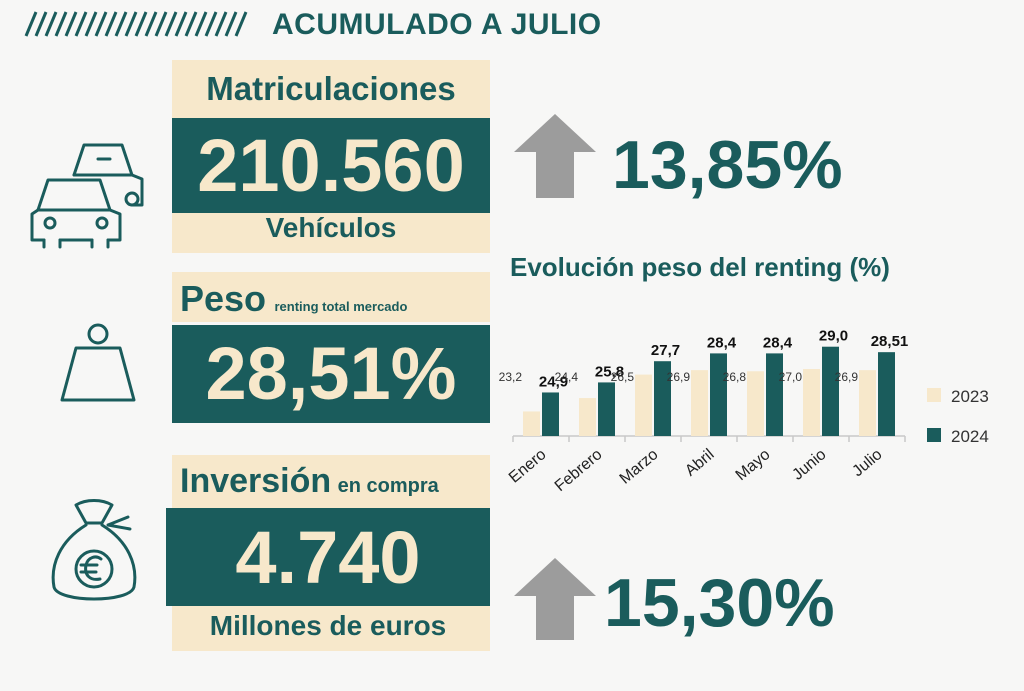  Describe the element at coordinates (833, 336) in the screenshot. I see `data-label-2024: 29,0` at that location.